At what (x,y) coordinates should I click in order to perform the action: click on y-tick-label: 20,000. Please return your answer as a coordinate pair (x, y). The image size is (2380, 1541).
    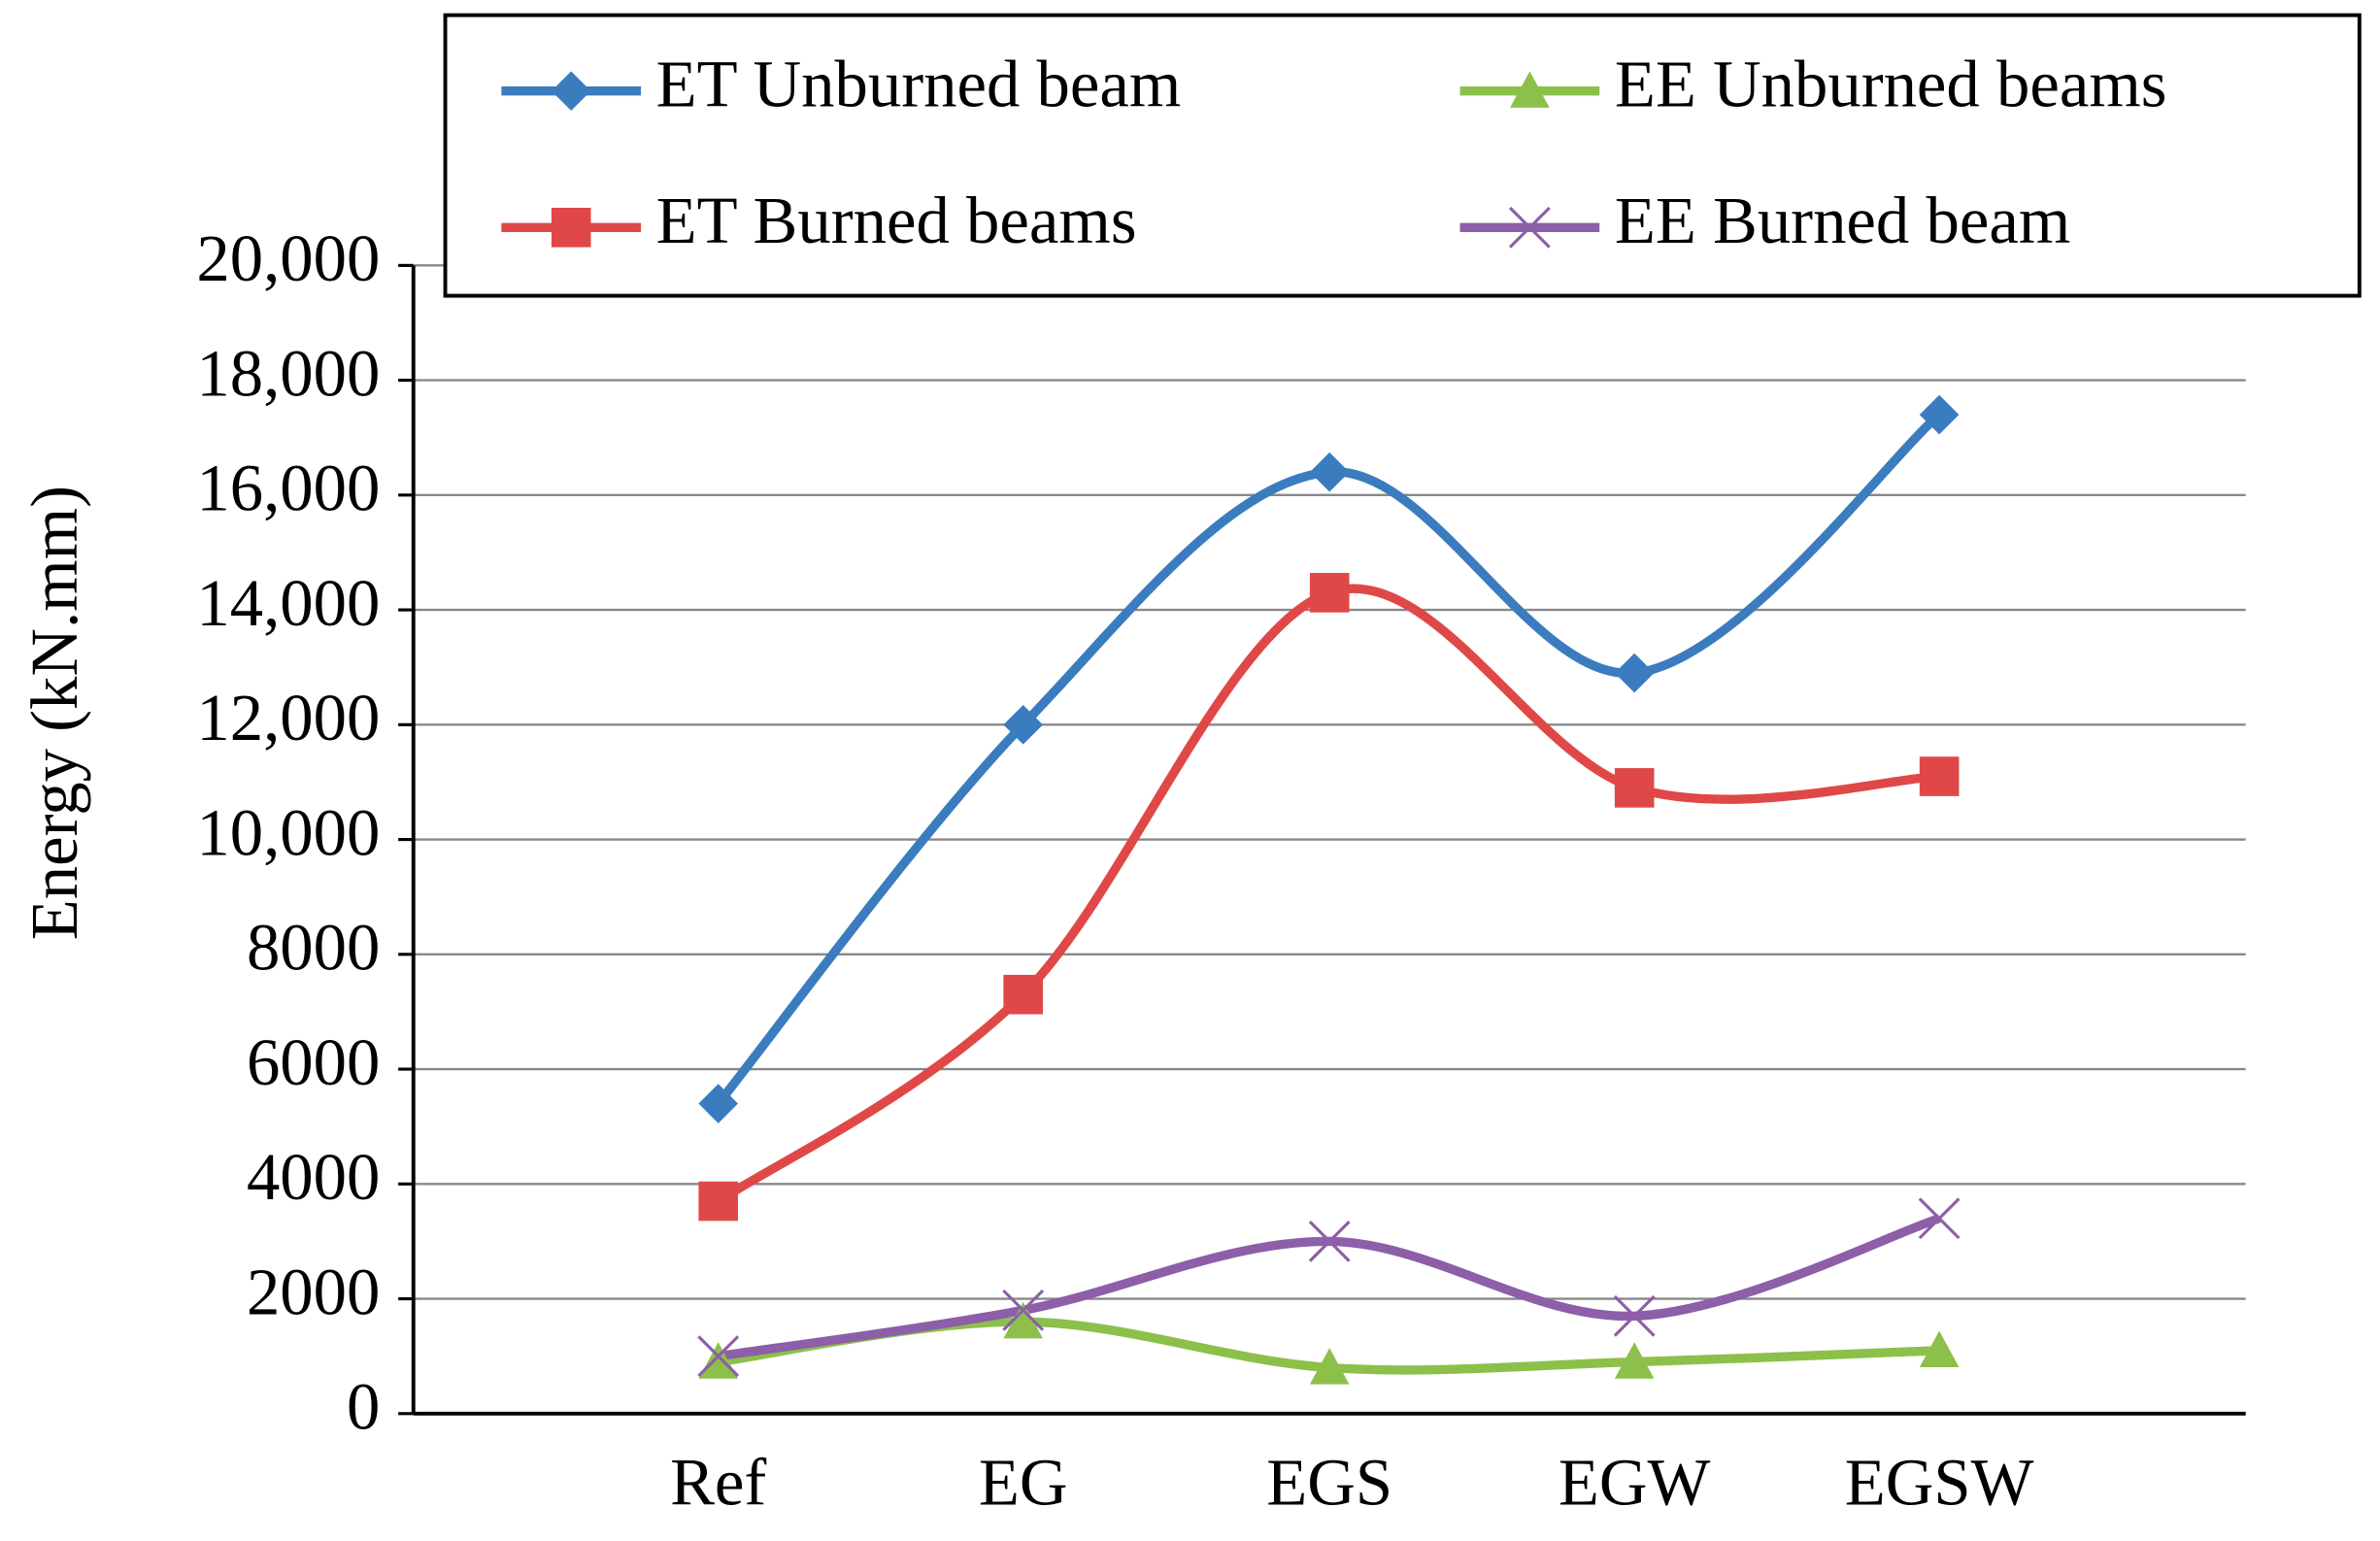
    Looking at the image, I should click on (288, 258).